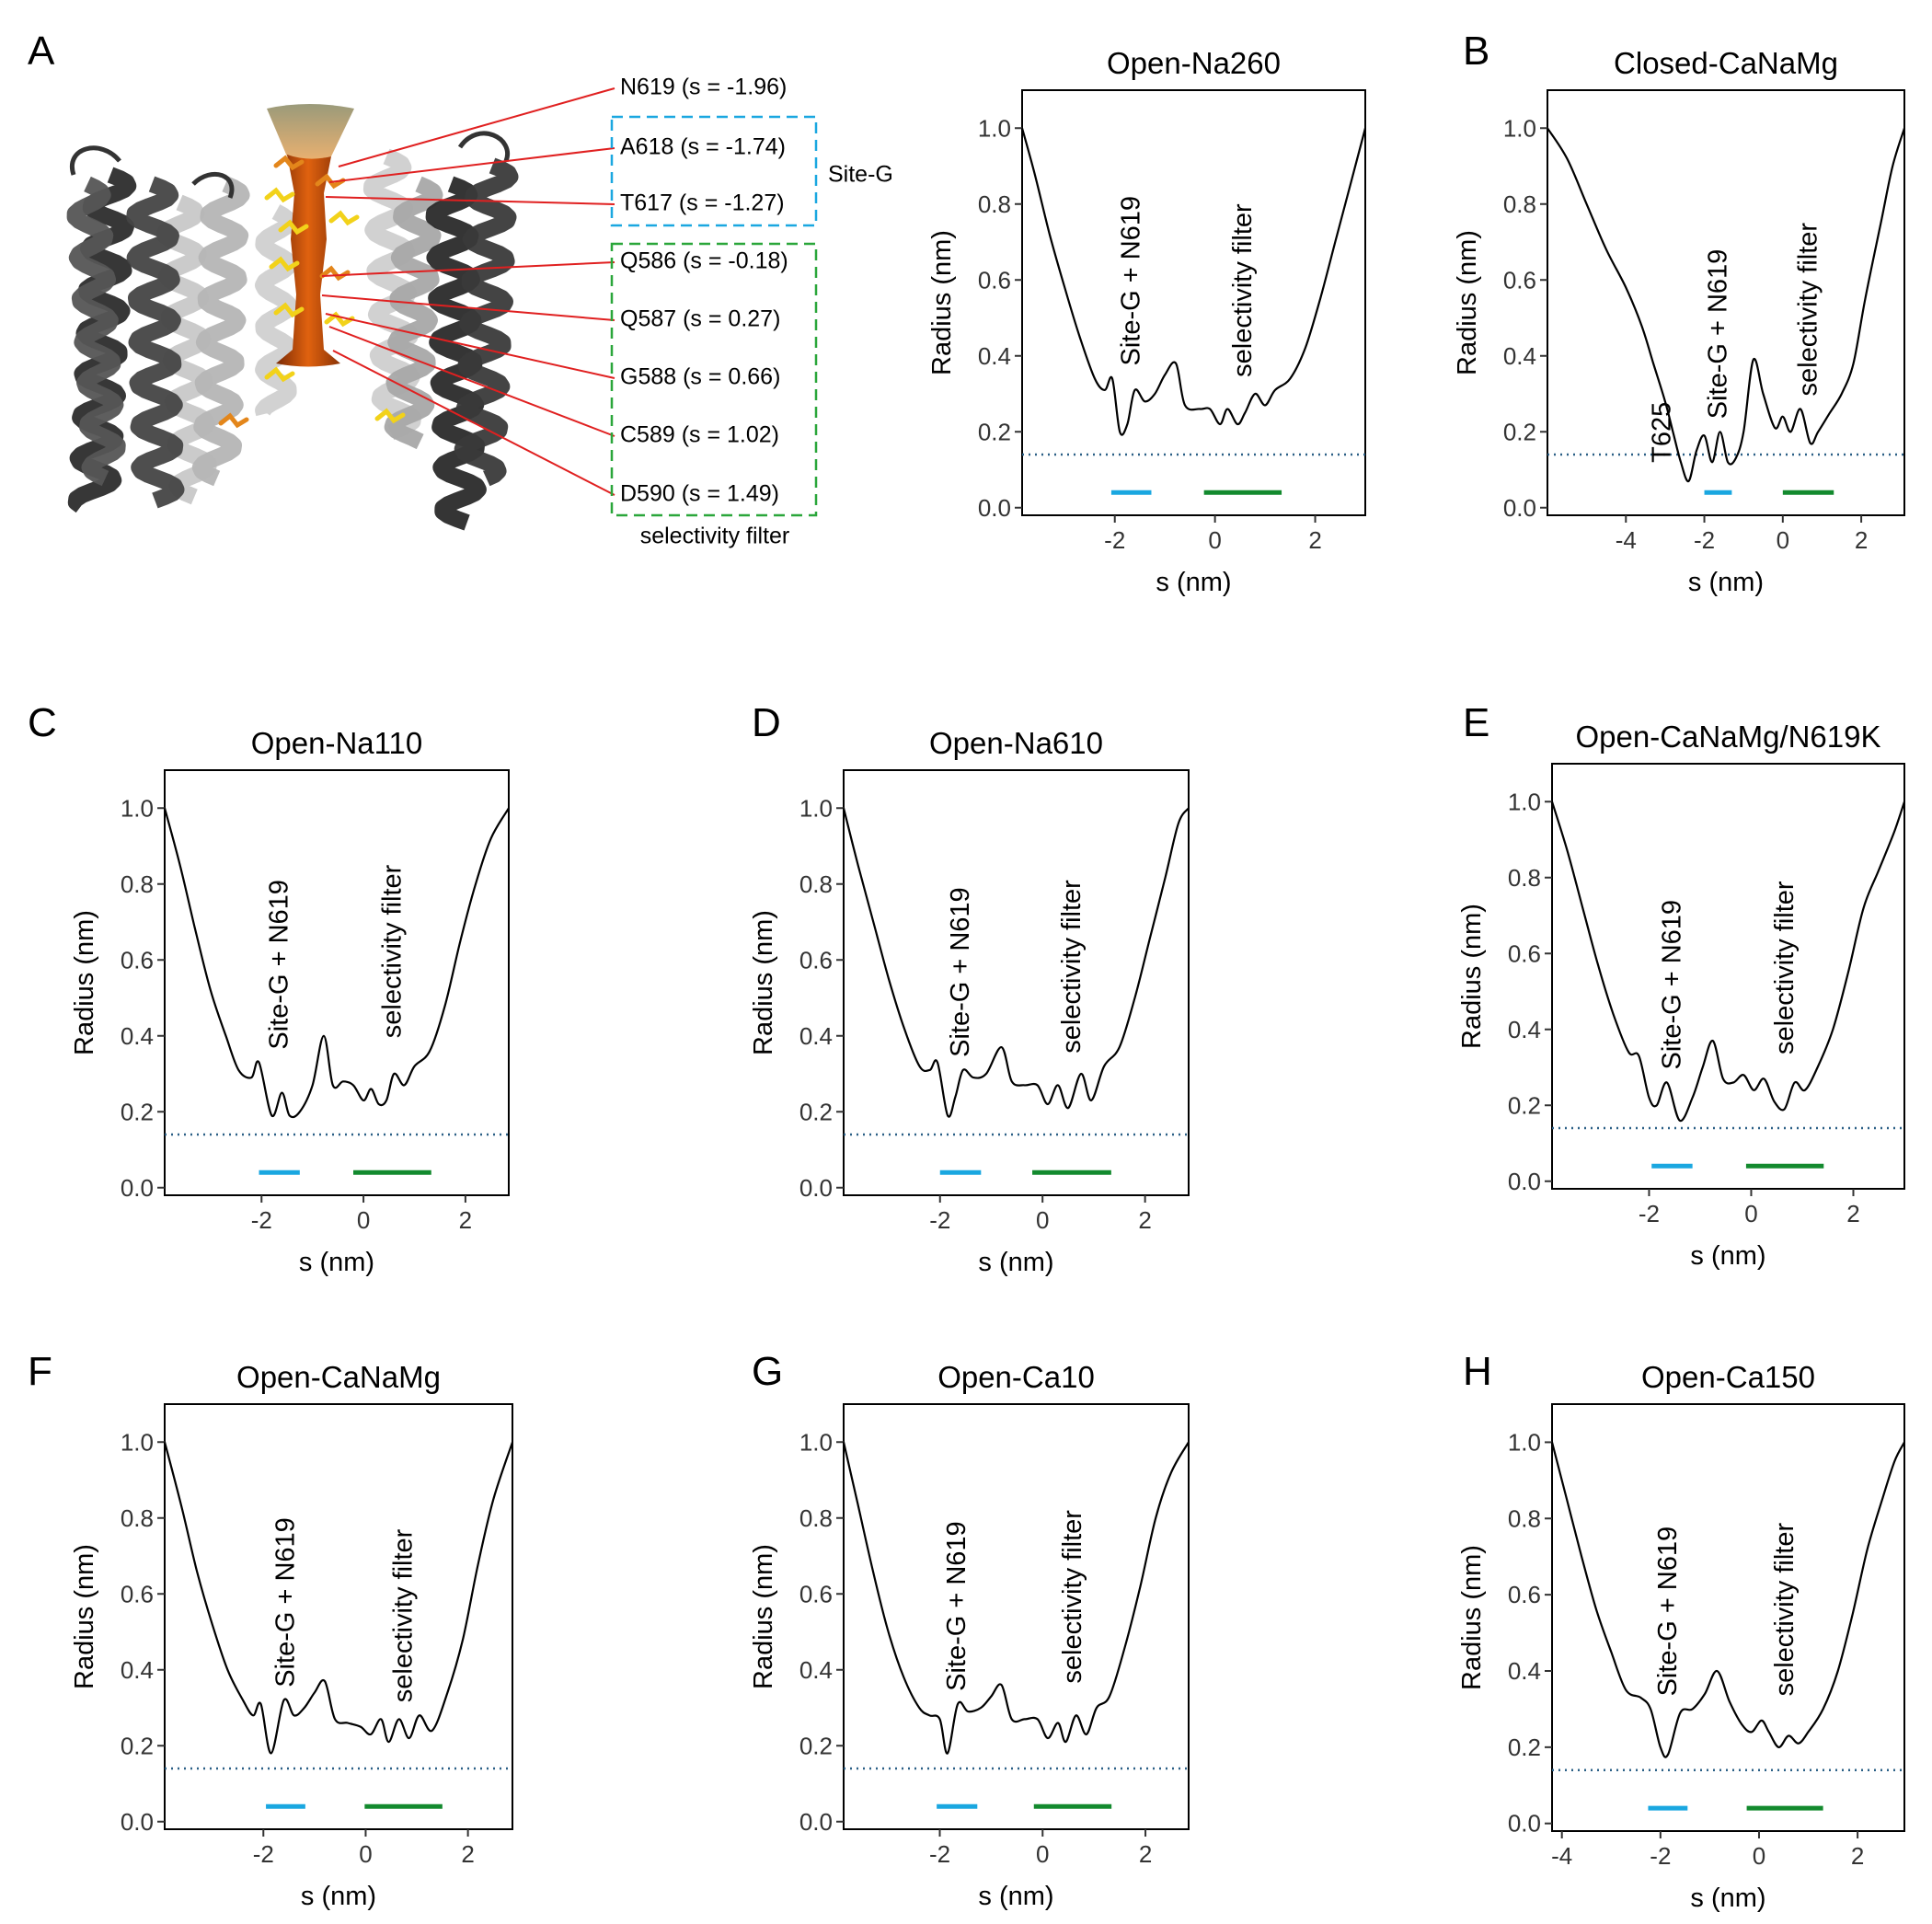 The image size is (1932, 1924). Describe the element at coordinates (310, 131) in the screenshot. I see `pore-cone` at that location.